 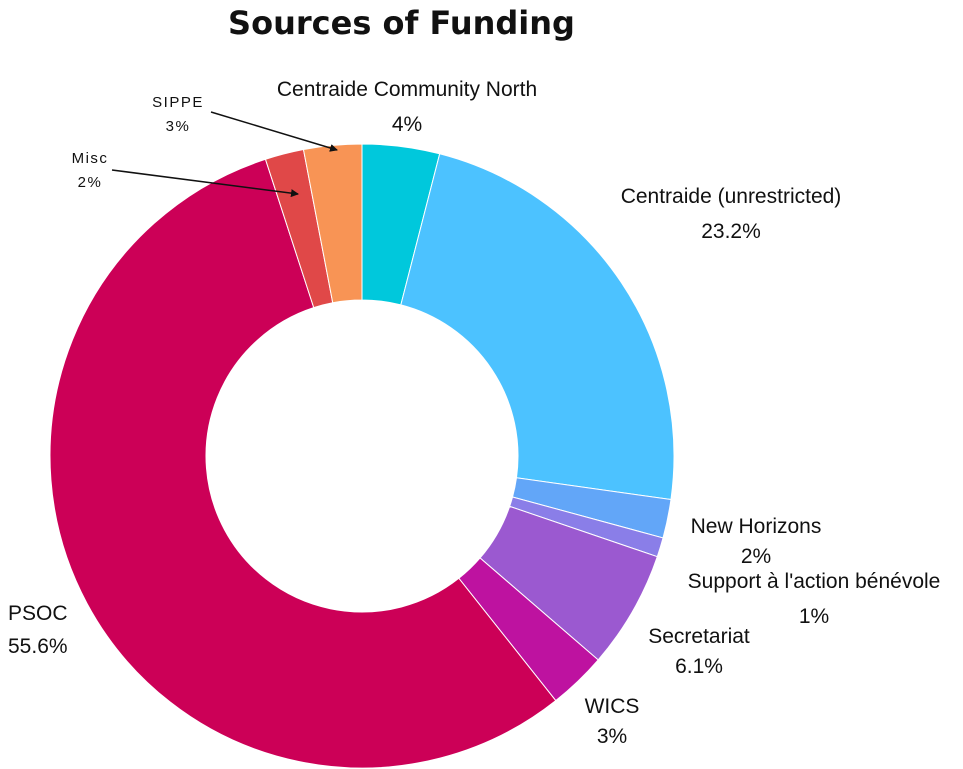 I want to click on label-wics: WICS, so click(x=612, y=706).